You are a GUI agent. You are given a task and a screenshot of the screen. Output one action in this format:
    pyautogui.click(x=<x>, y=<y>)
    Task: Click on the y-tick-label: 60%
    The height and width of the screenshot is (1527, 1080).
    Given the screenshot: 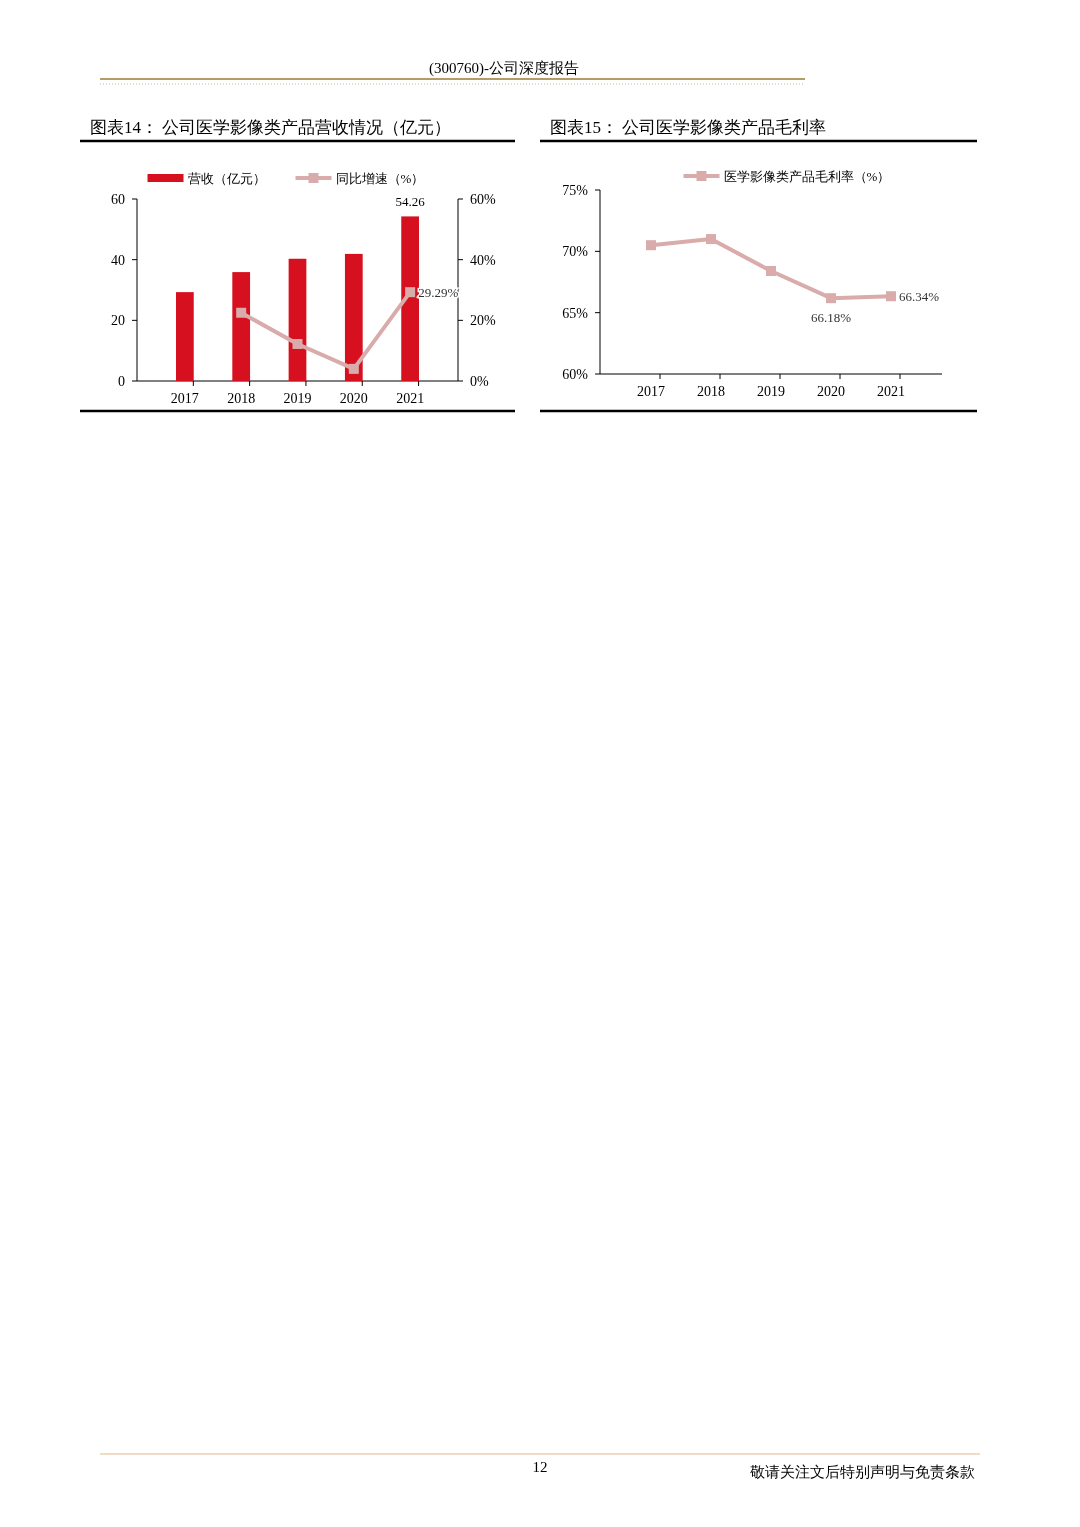 What is the action you would take?
    pyautogui.click(x=575, y=374)
    